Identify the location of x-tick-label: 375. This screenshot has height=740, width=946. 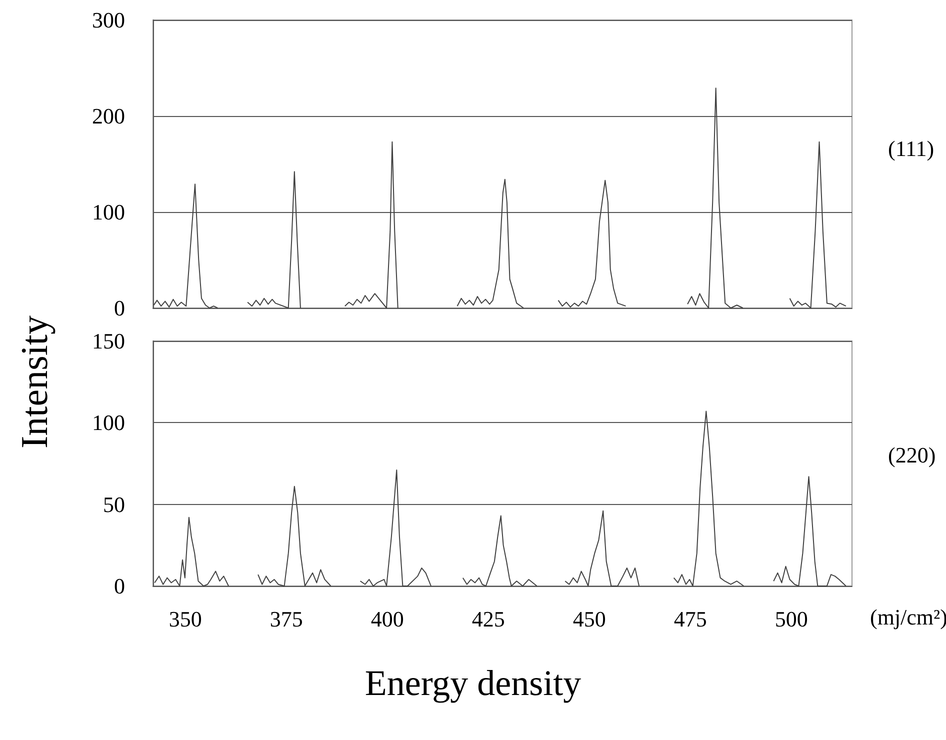
(286, 619).